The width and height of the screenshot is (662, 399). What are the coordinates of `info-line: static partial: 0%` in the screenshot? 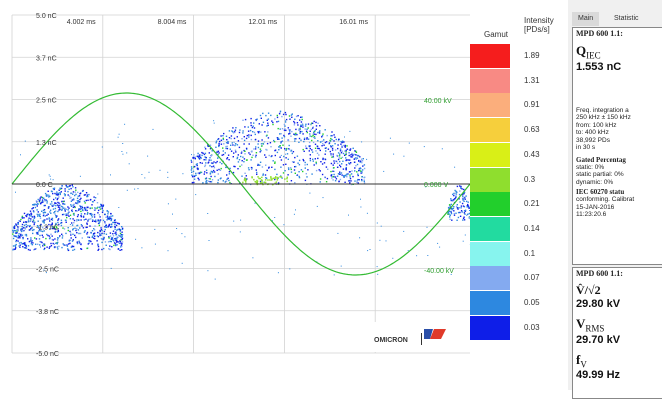 It's located at (617, 175).